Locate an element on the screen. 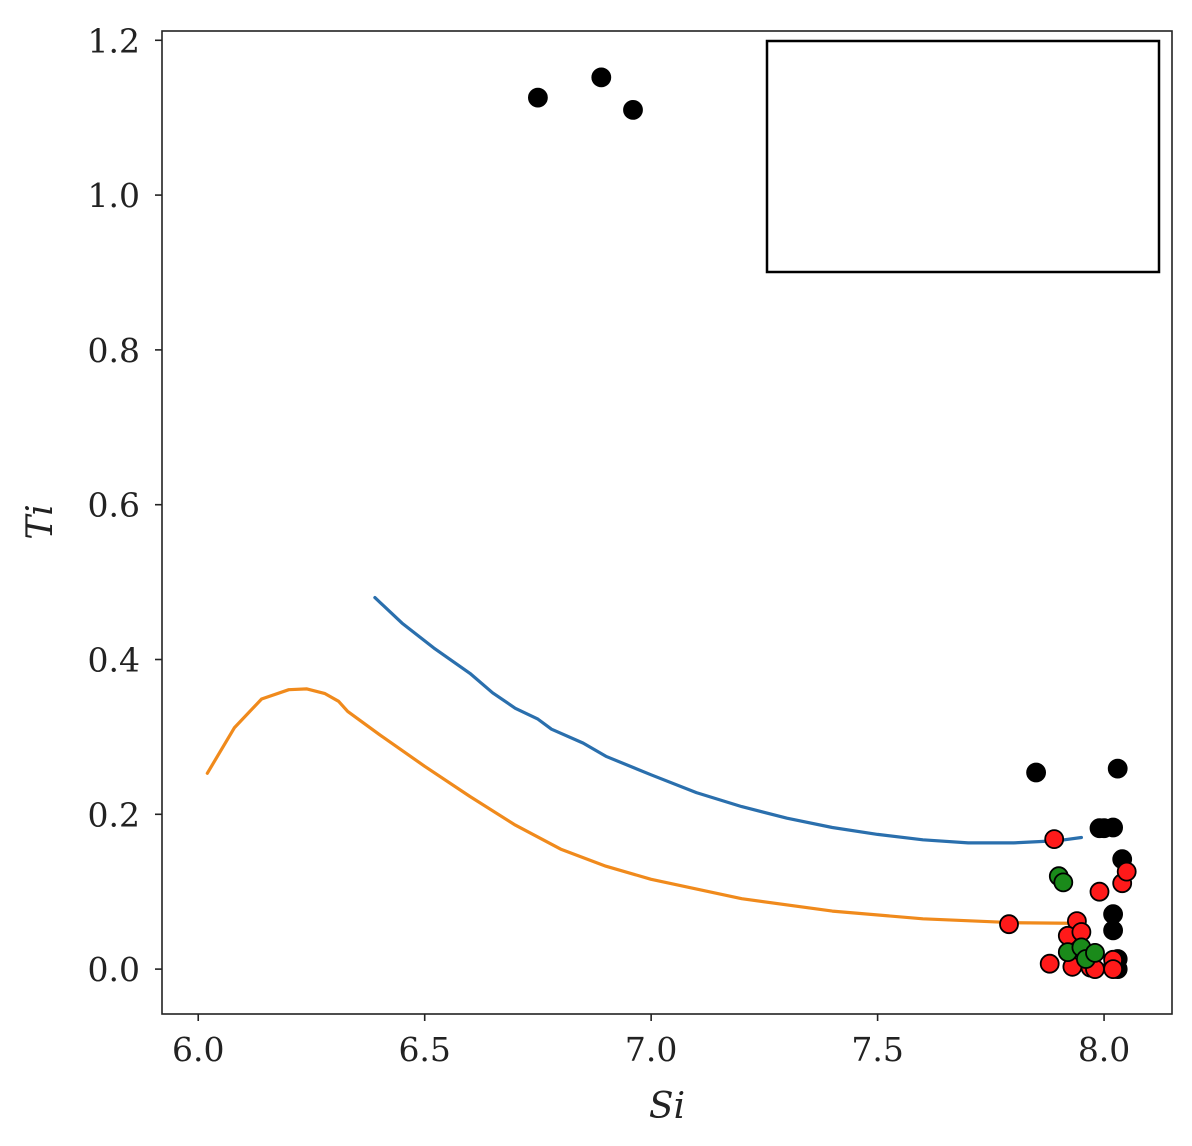  x-tick-label: 6.5 is located at coordinates (424, 1049).